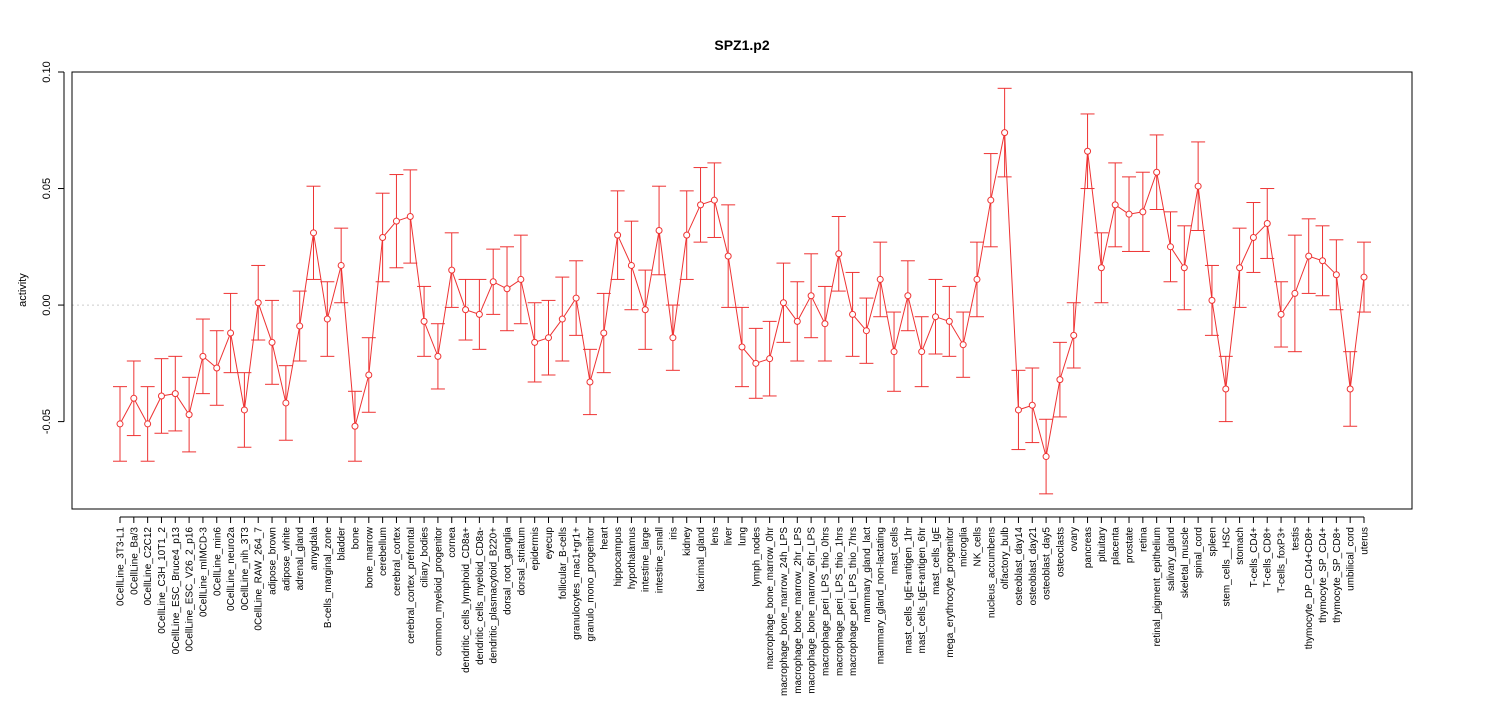 This screenshot has height=720, width=1485. I want to click on x-tick-label: cerebral_cortex_prefrontal, so click(411, 585).